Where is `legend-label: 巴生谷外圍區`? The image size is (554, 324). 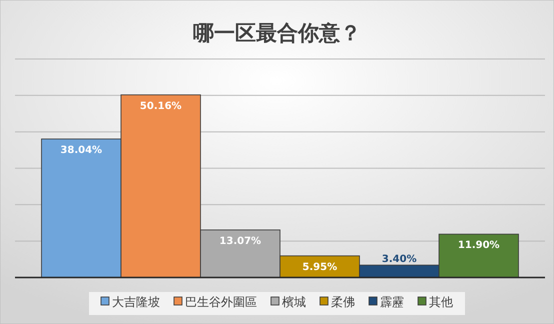 legend-label: 巴生谷外圍區 is located at coordinates (221, 302).